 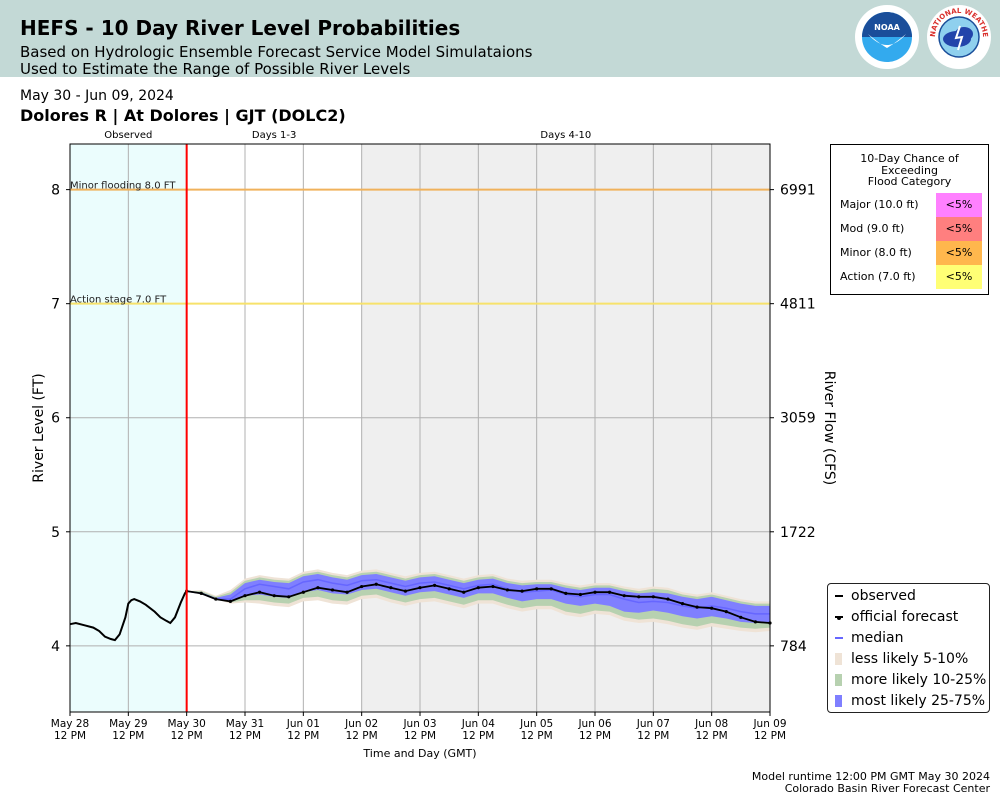 I want to click on x-tick-label: May 28, so click(x=70, y=724).